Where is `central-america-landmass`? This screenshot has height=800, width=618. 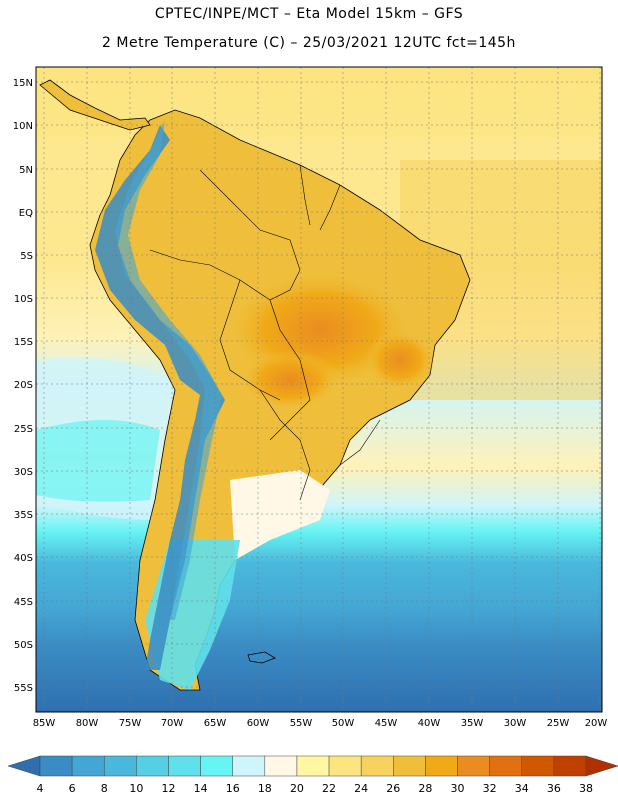 central-america-landmass is located at coordinates (95, 105).